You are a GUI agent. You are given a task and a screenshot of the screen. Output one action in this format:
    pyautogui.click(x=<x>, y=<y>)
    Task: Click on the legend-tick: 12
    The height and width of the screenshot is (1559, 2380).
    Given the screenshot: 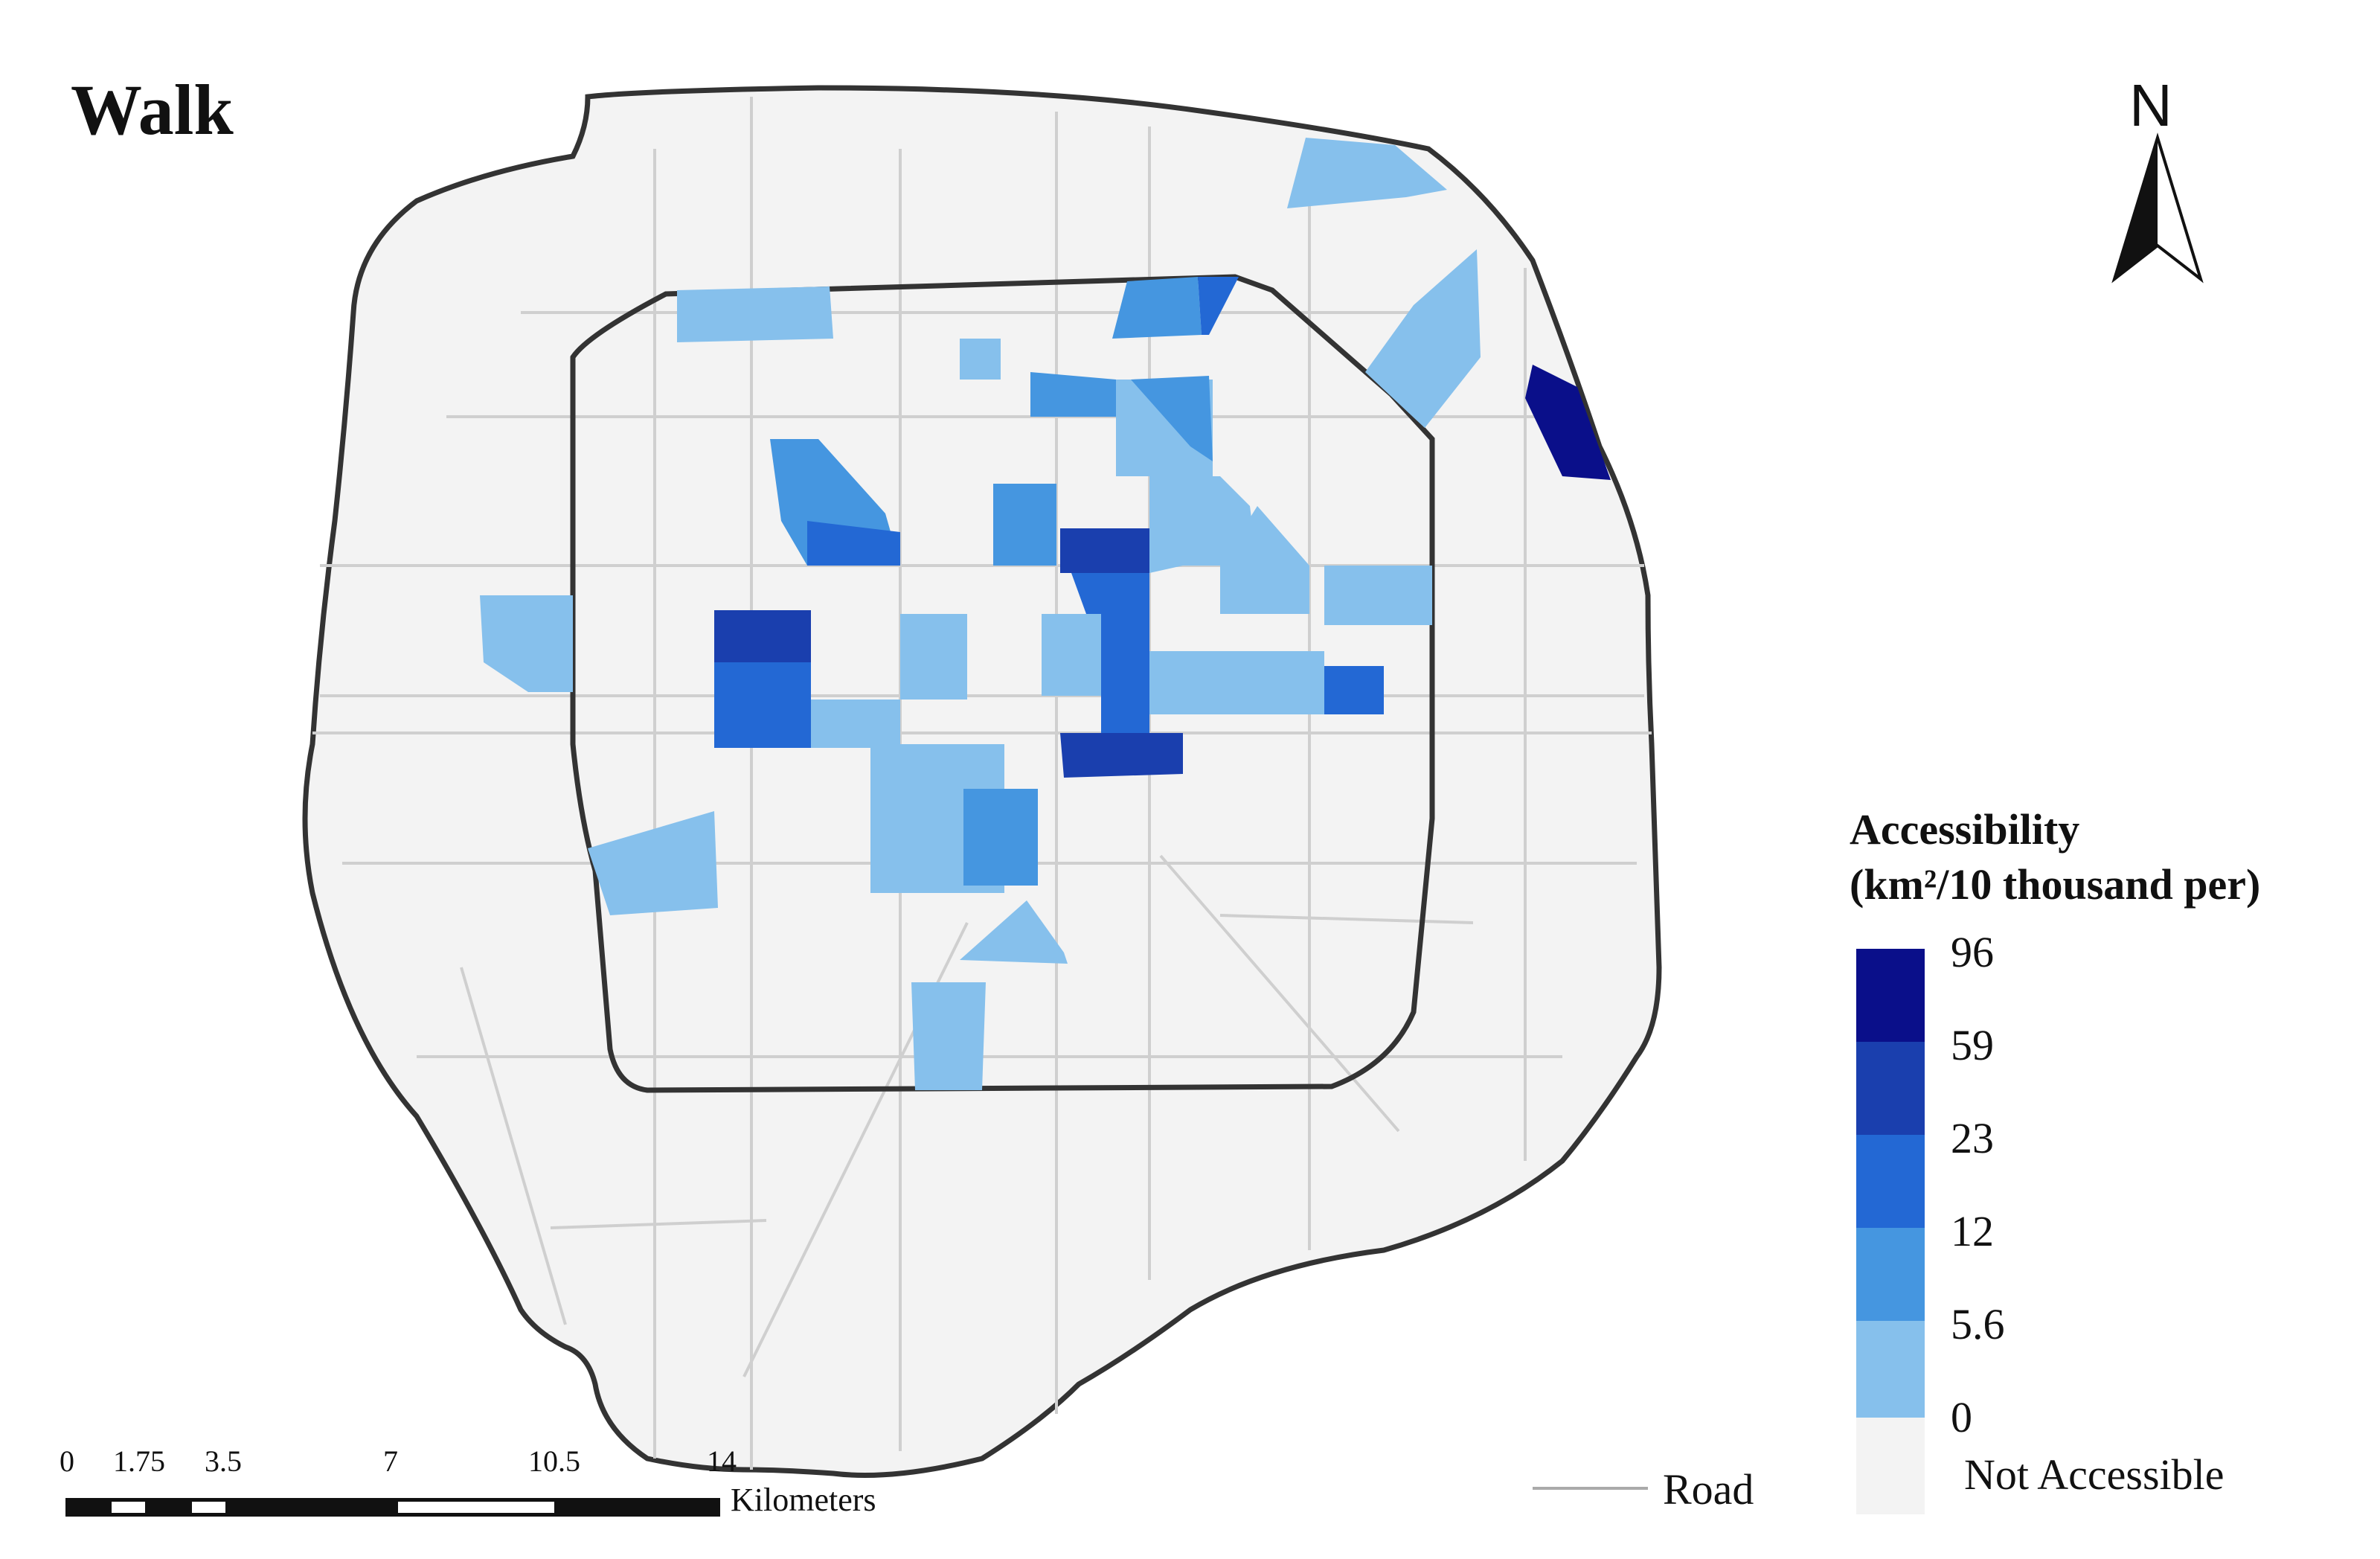 What is the action you would take?
    pyautogui.click(x=1973, y=1231)
    